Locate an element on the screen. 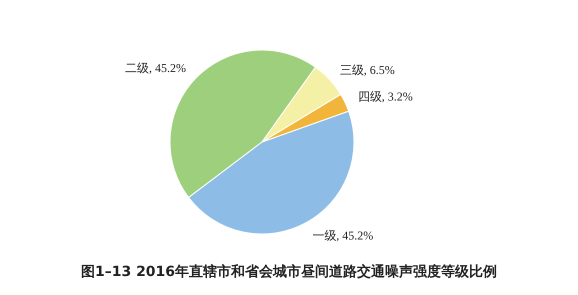 The height and width of the screenshot is (295, 578). slice-label: 二级 is located at coordinates (137, 68).